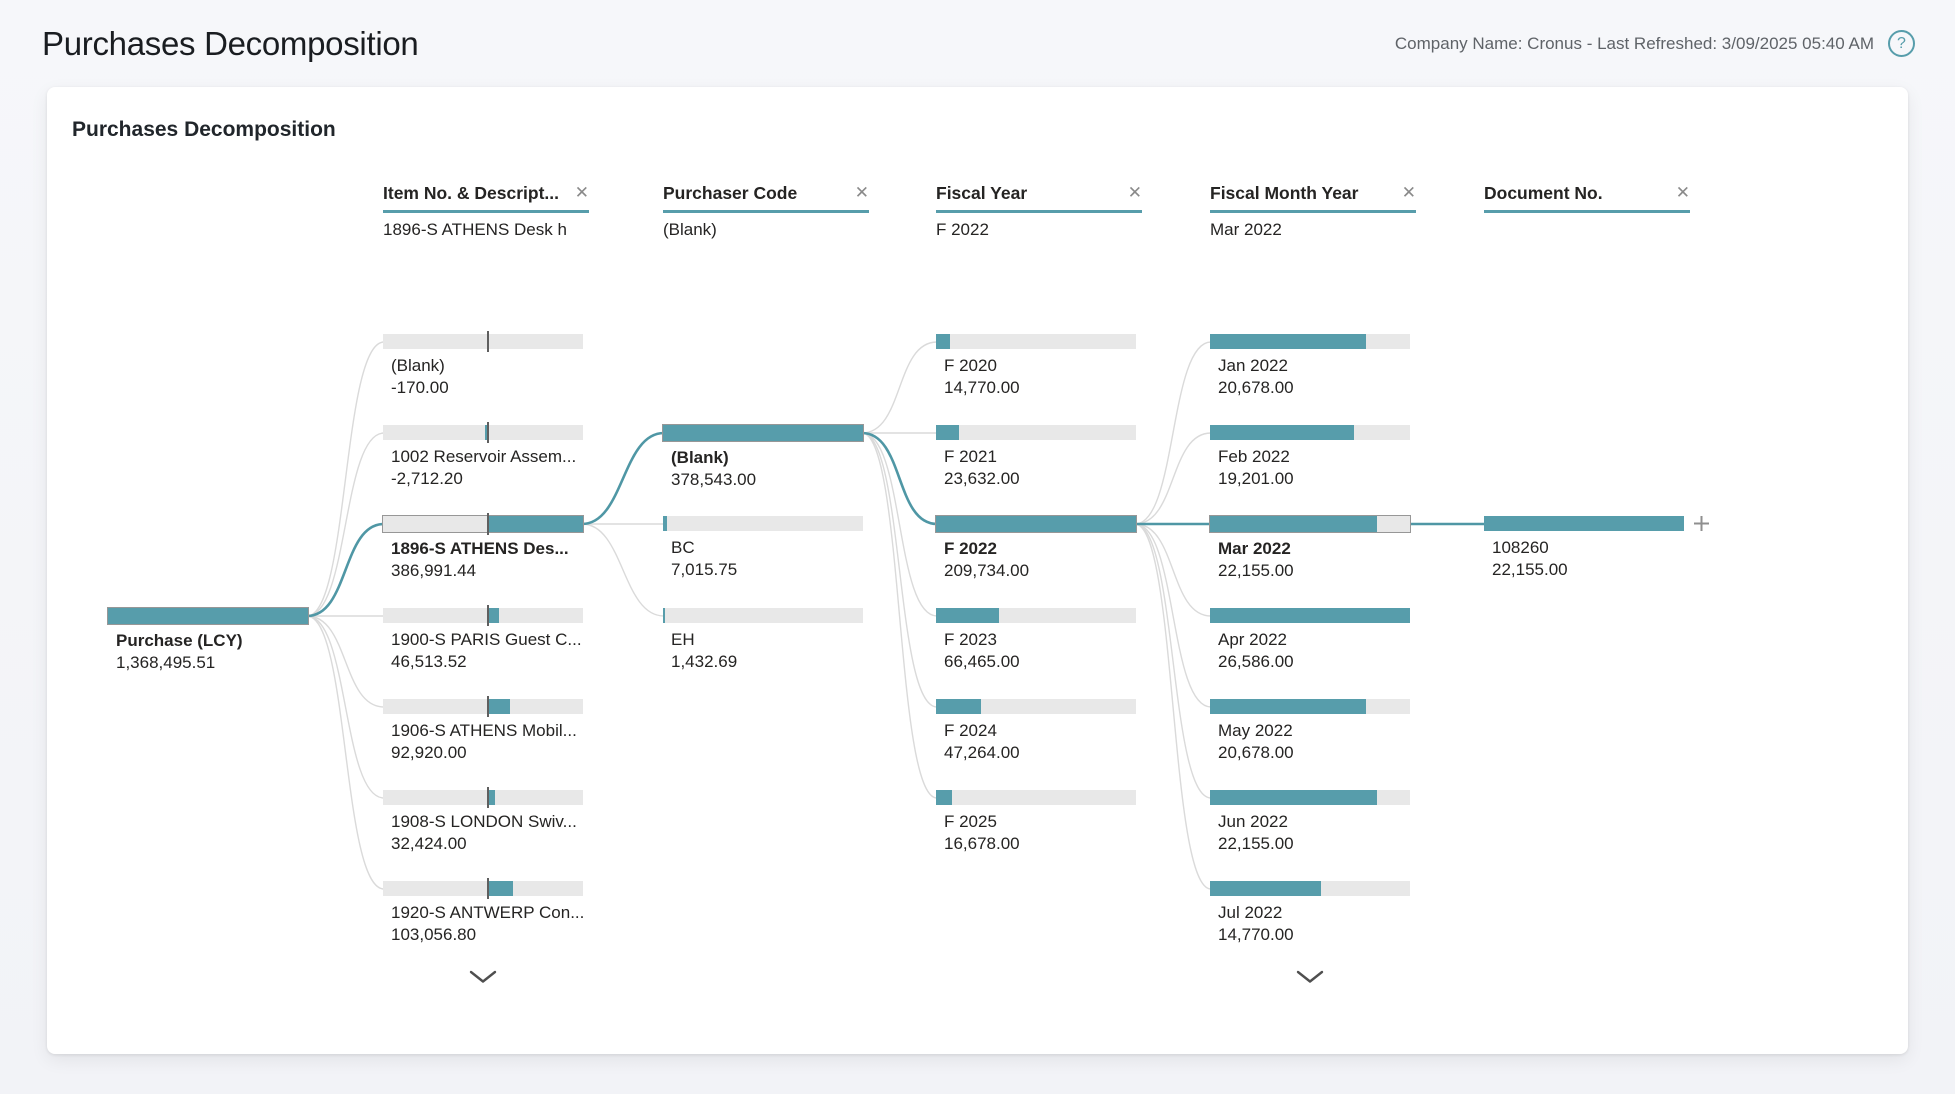 The width and height of the screenshot is (1955, 1094). Describe the element at coordinates (683, 547) in the screenshot. I see `node-label: BC` at that location.